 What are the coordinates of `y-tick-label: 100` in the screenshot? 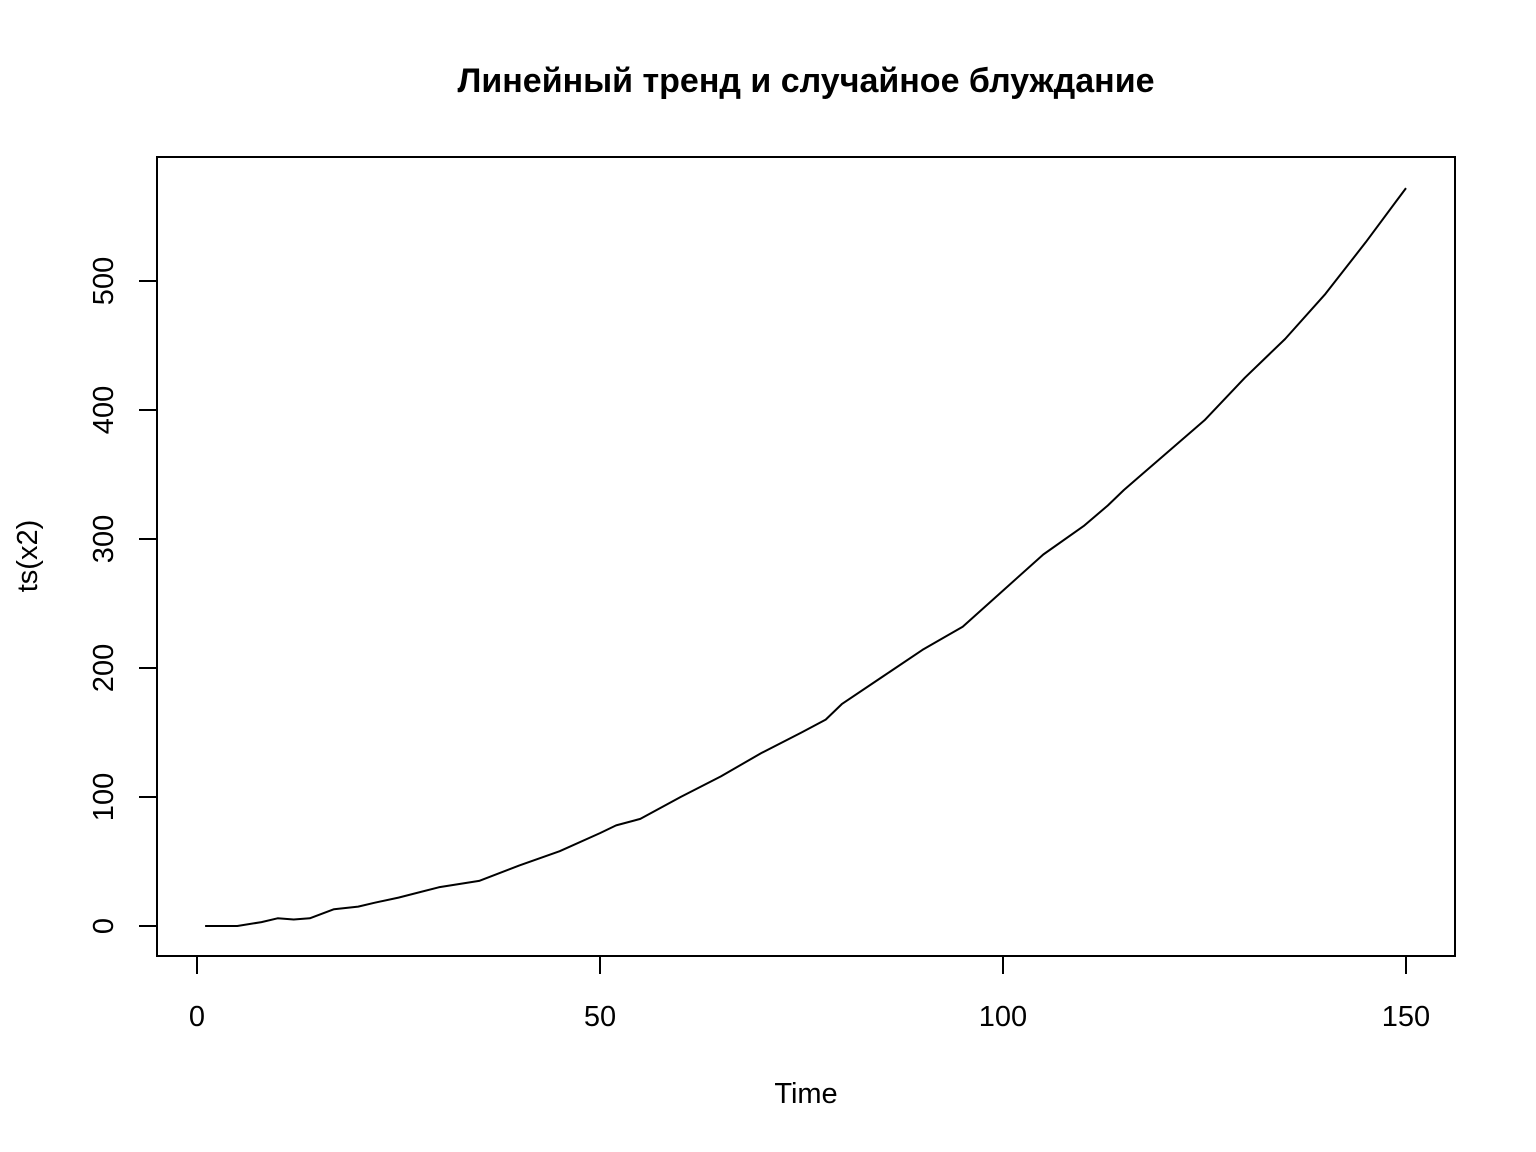 It's located at (104, 797).